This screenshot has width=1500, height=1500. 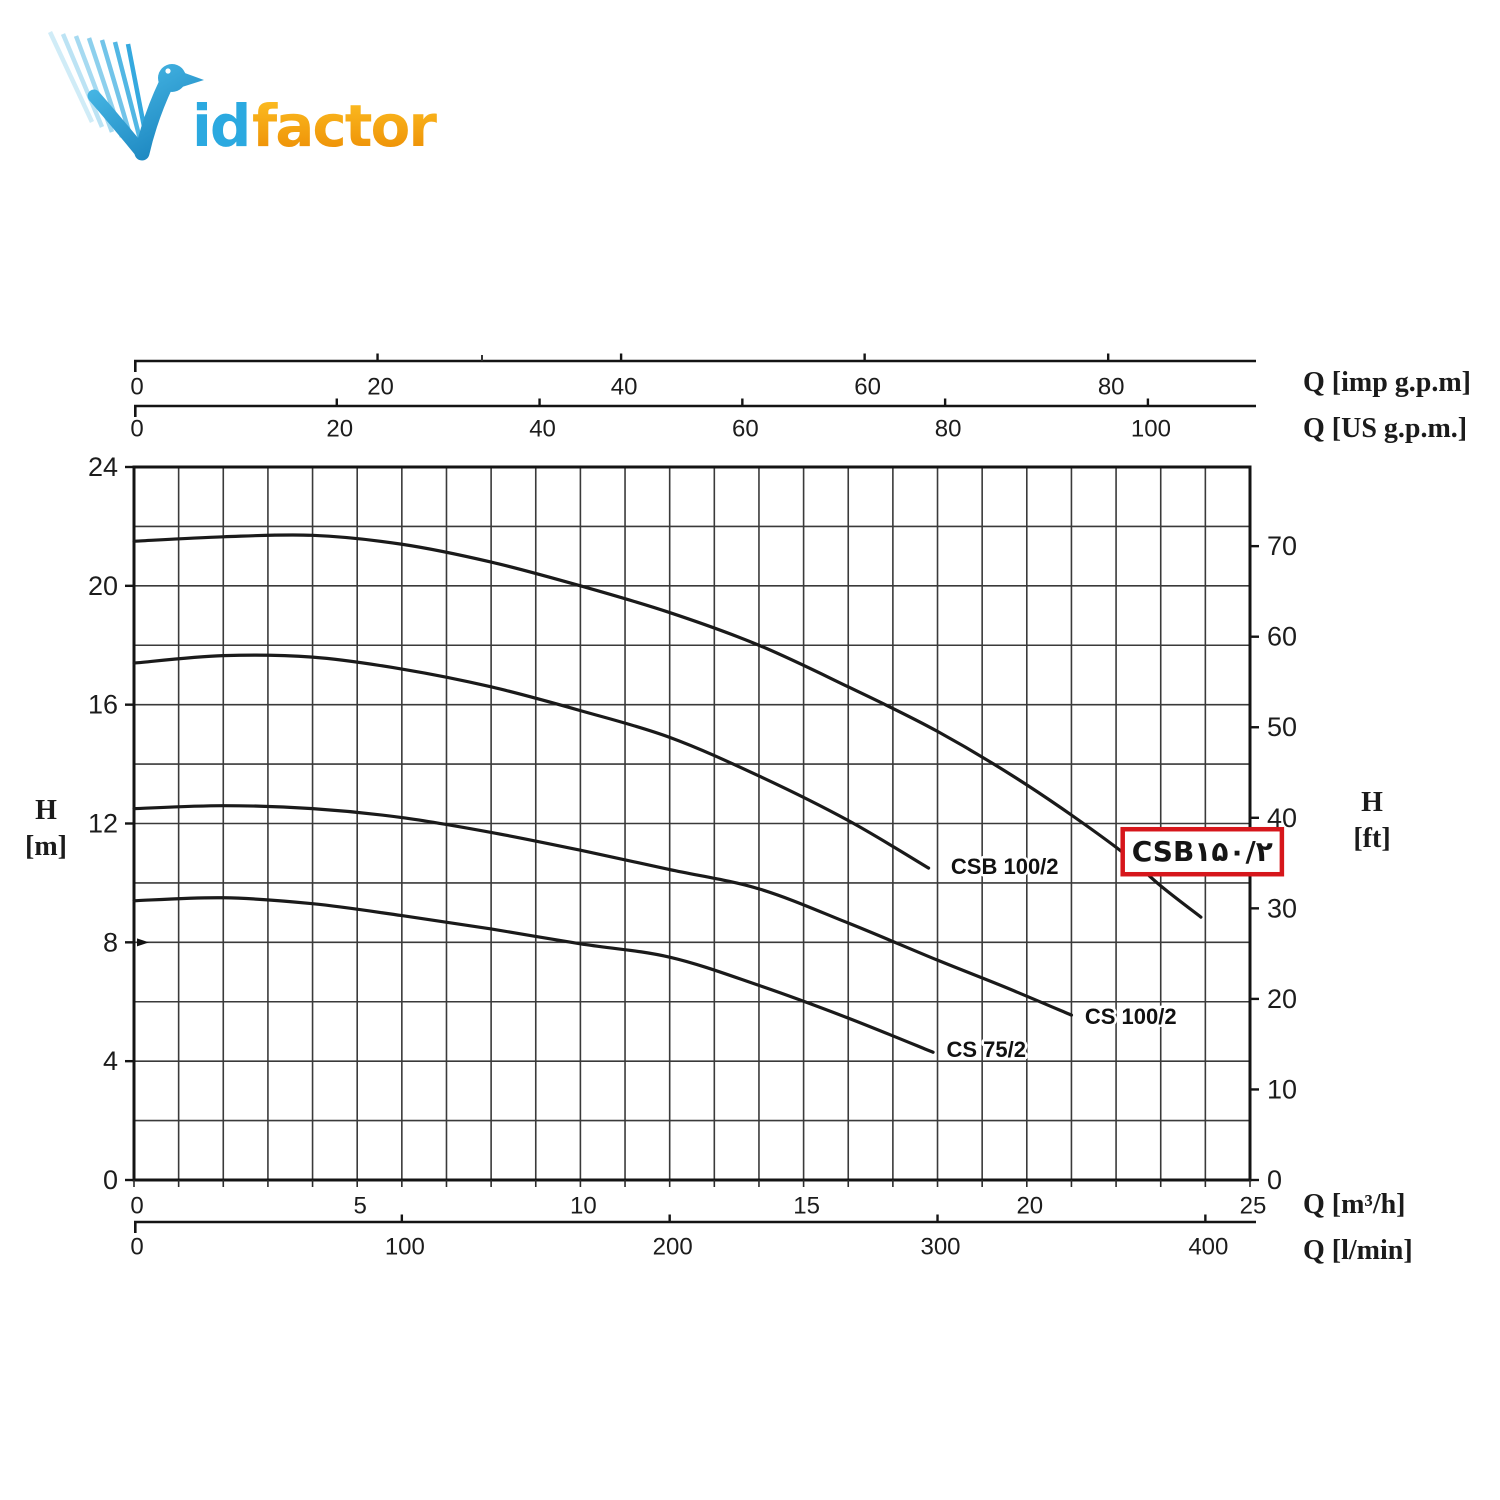 What do you see at coordinates (1253, 1206) in the screenshot?
I see `tick-label-m3h: 25` at bounding box center [1253, 1206].